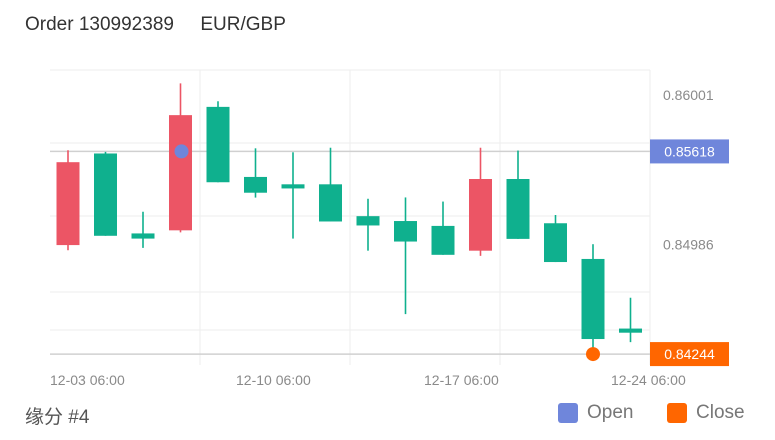 This screenshot has width=775, height=440. I want to click on currency-pair: EUR/GBP, so click(243, 24).